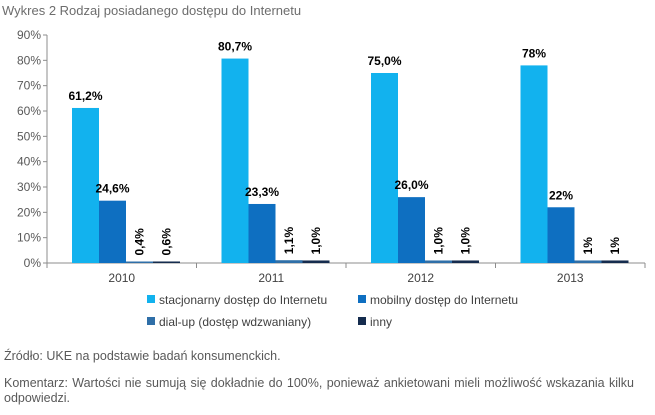  Describe the element at coordinates (85, 96) in the screenshot. I see `data-label: 61,2%` at that location.